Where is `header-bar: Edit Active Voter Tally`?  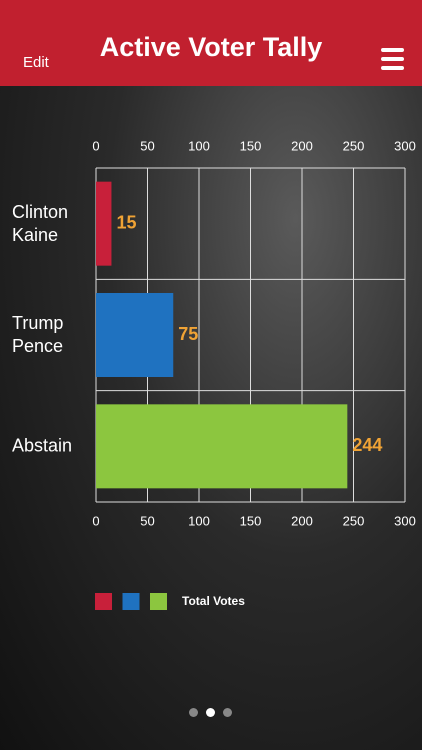
header-bar: Edit Active Voter Tally is located at coordinates (211, 43).